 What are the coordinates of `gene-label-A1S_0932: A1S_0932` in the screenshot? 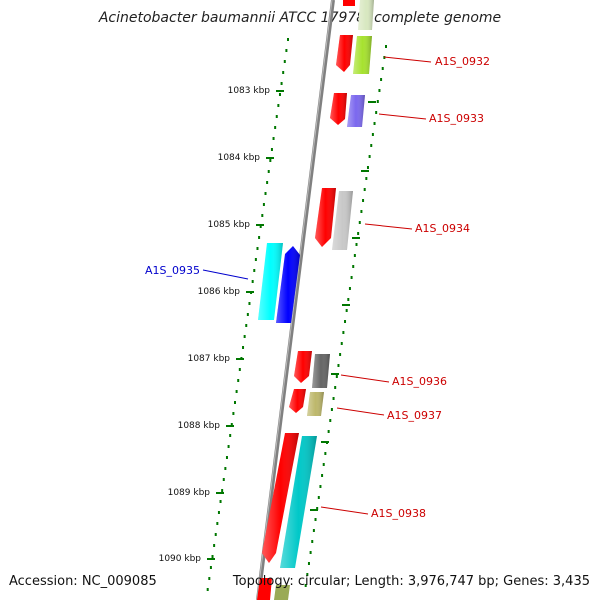 It's located at (462, 61).